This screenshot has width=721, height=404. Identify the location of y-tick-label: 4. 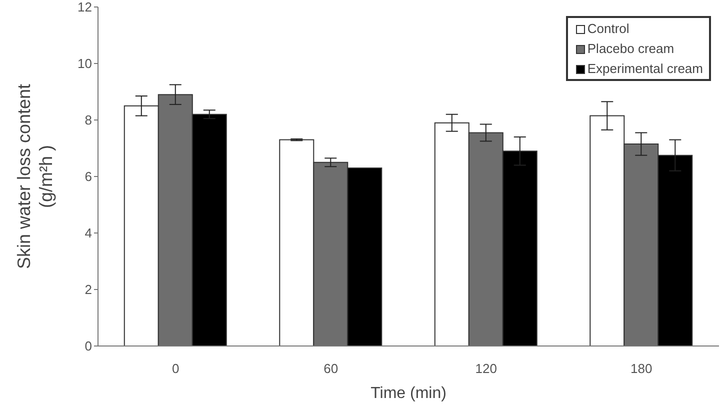
(88, 233).